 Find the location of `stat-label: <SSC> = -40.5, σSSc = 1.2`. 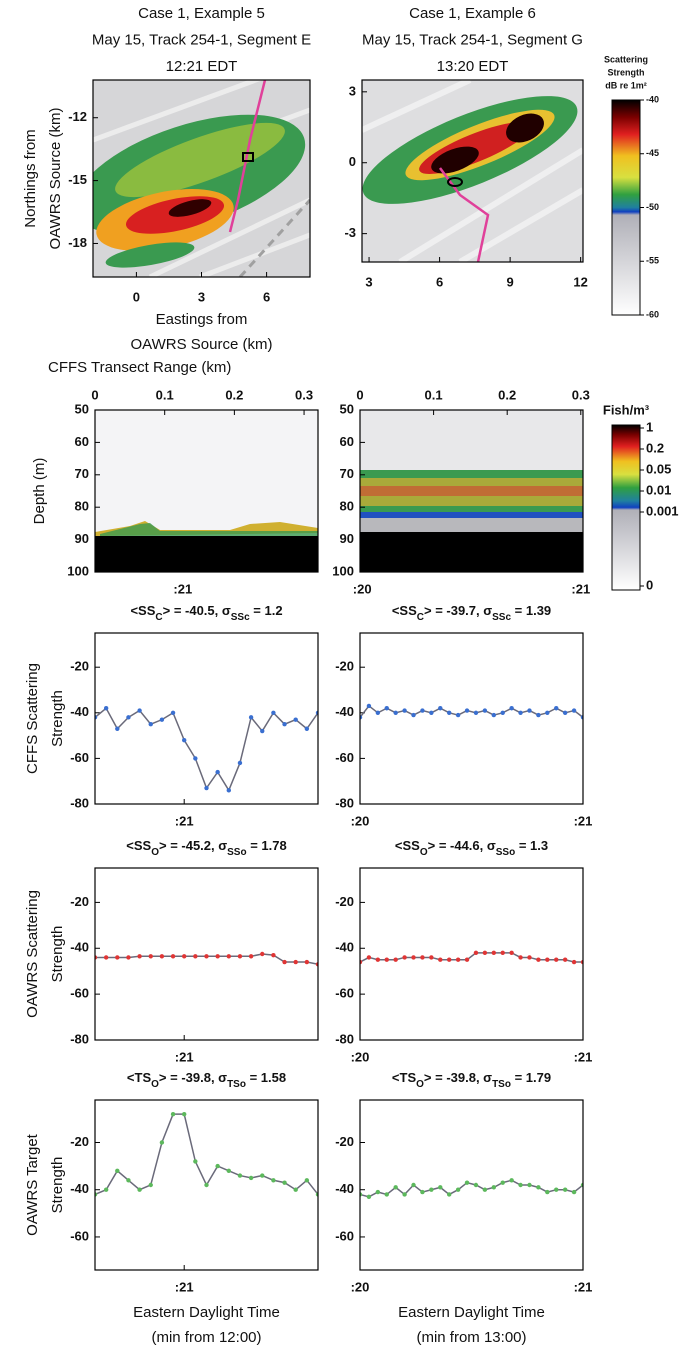

stat-label: <SSC> = -40.5, σSSc = 1.2 is located at coordinates (206, 613).